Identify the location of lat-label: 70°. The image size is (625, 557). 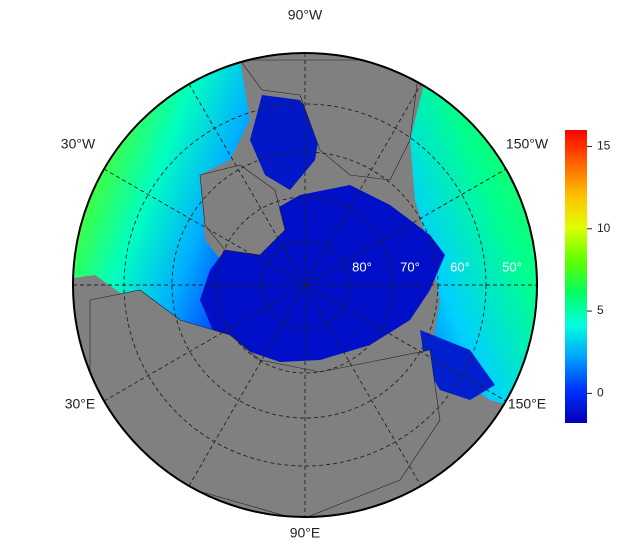
(410, 266).